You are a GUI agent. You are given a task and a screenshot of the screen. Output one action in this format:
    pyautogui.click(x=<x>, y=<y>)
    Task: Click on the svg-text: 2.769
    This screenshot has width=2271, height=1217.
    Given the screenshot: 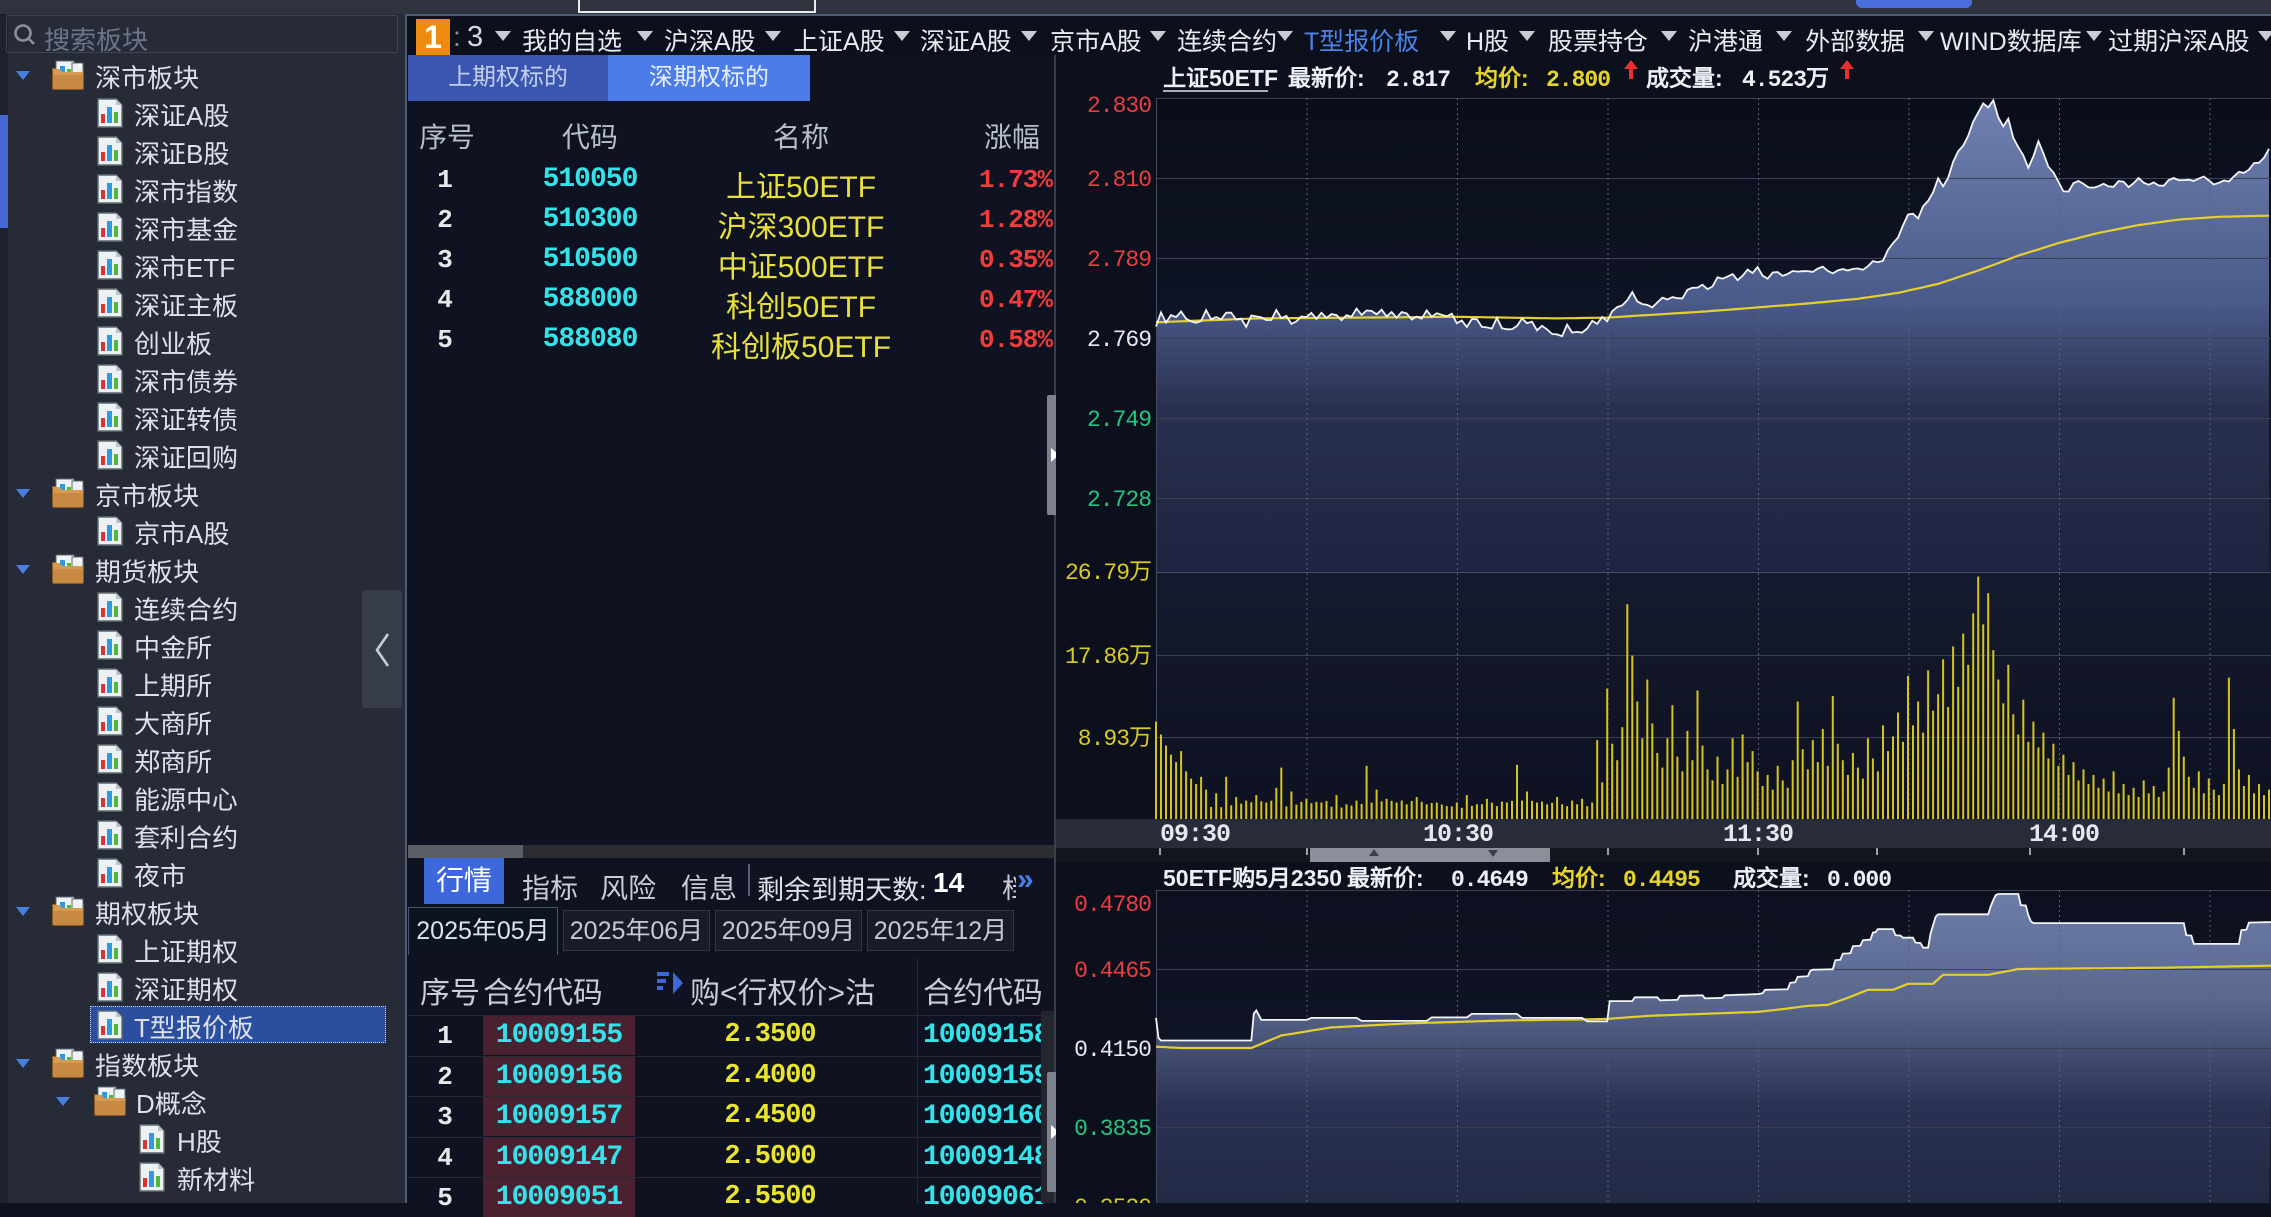 What is the action you would take?
    pyautogui.click(x=1119, y=340)
    